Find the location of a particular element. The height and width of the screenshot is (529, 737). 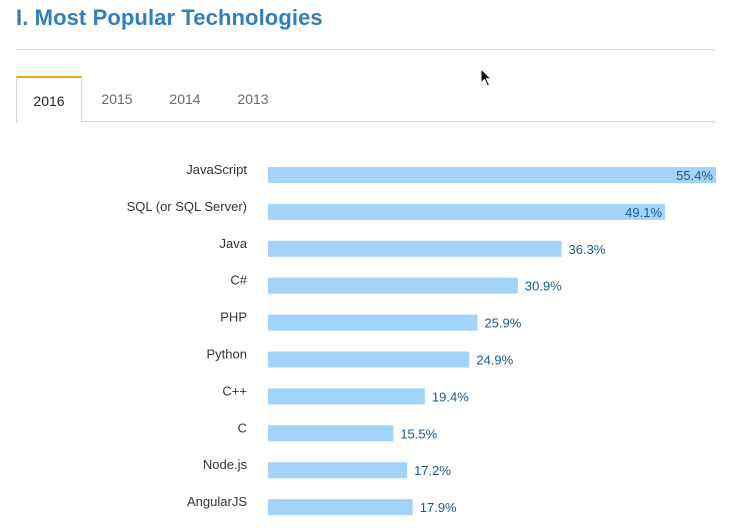

category-label: C# is located at coordinates (238, 280).